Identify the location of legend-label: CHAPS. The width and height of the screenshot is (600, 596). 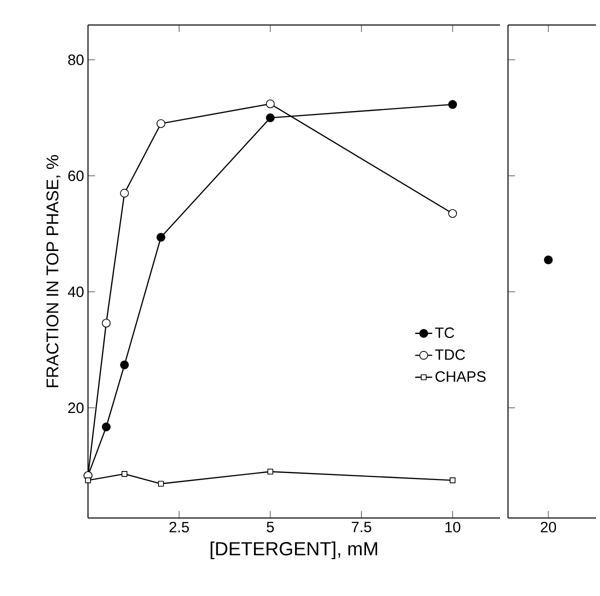
(461, 376).